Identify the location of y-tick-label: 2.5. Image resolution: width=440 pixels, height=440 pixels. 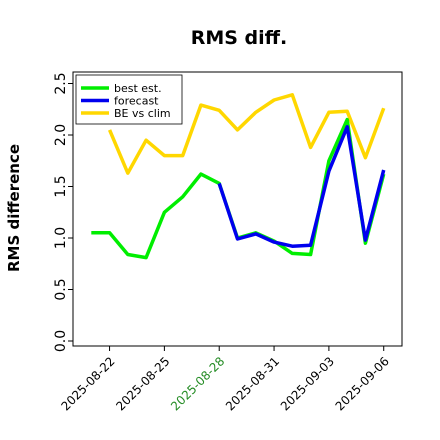
(61, 83).